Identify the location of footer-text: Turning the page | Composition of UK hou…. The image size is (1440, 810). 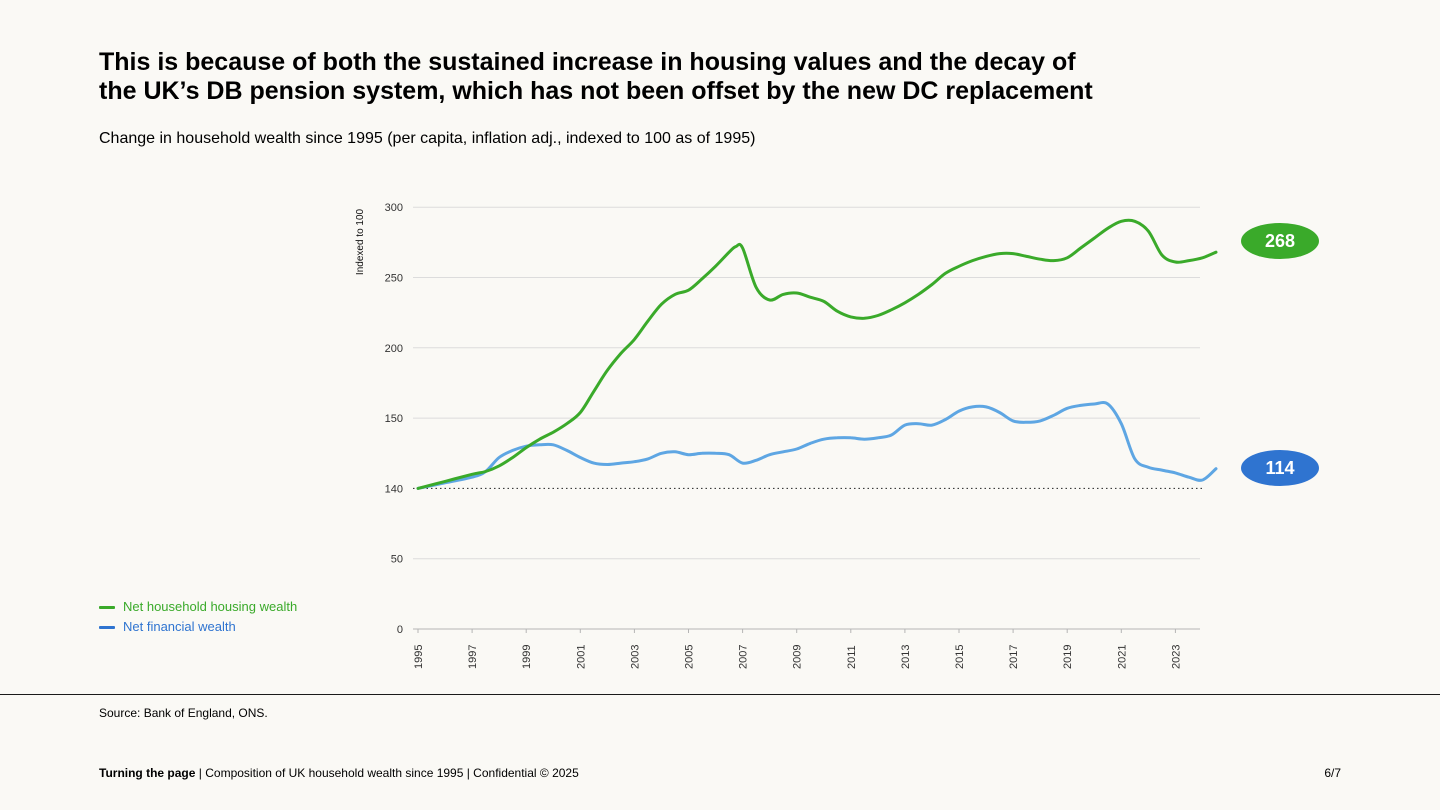
(339, 773).